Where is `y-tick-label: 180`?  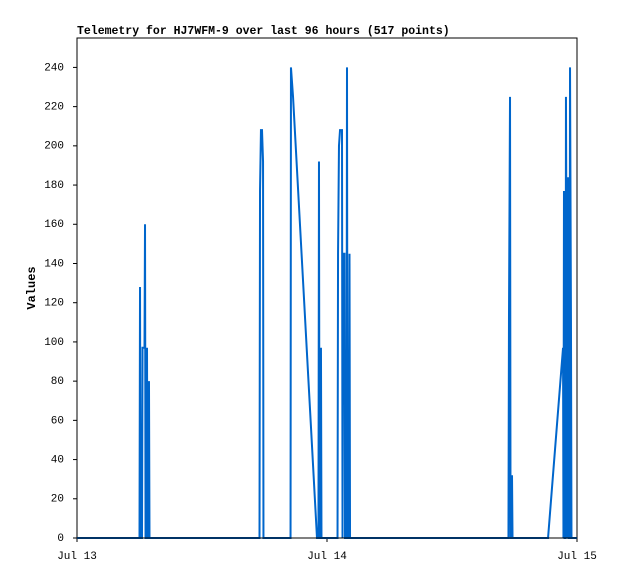 y-tick-label: 180 is located at coordinates (54, 186).